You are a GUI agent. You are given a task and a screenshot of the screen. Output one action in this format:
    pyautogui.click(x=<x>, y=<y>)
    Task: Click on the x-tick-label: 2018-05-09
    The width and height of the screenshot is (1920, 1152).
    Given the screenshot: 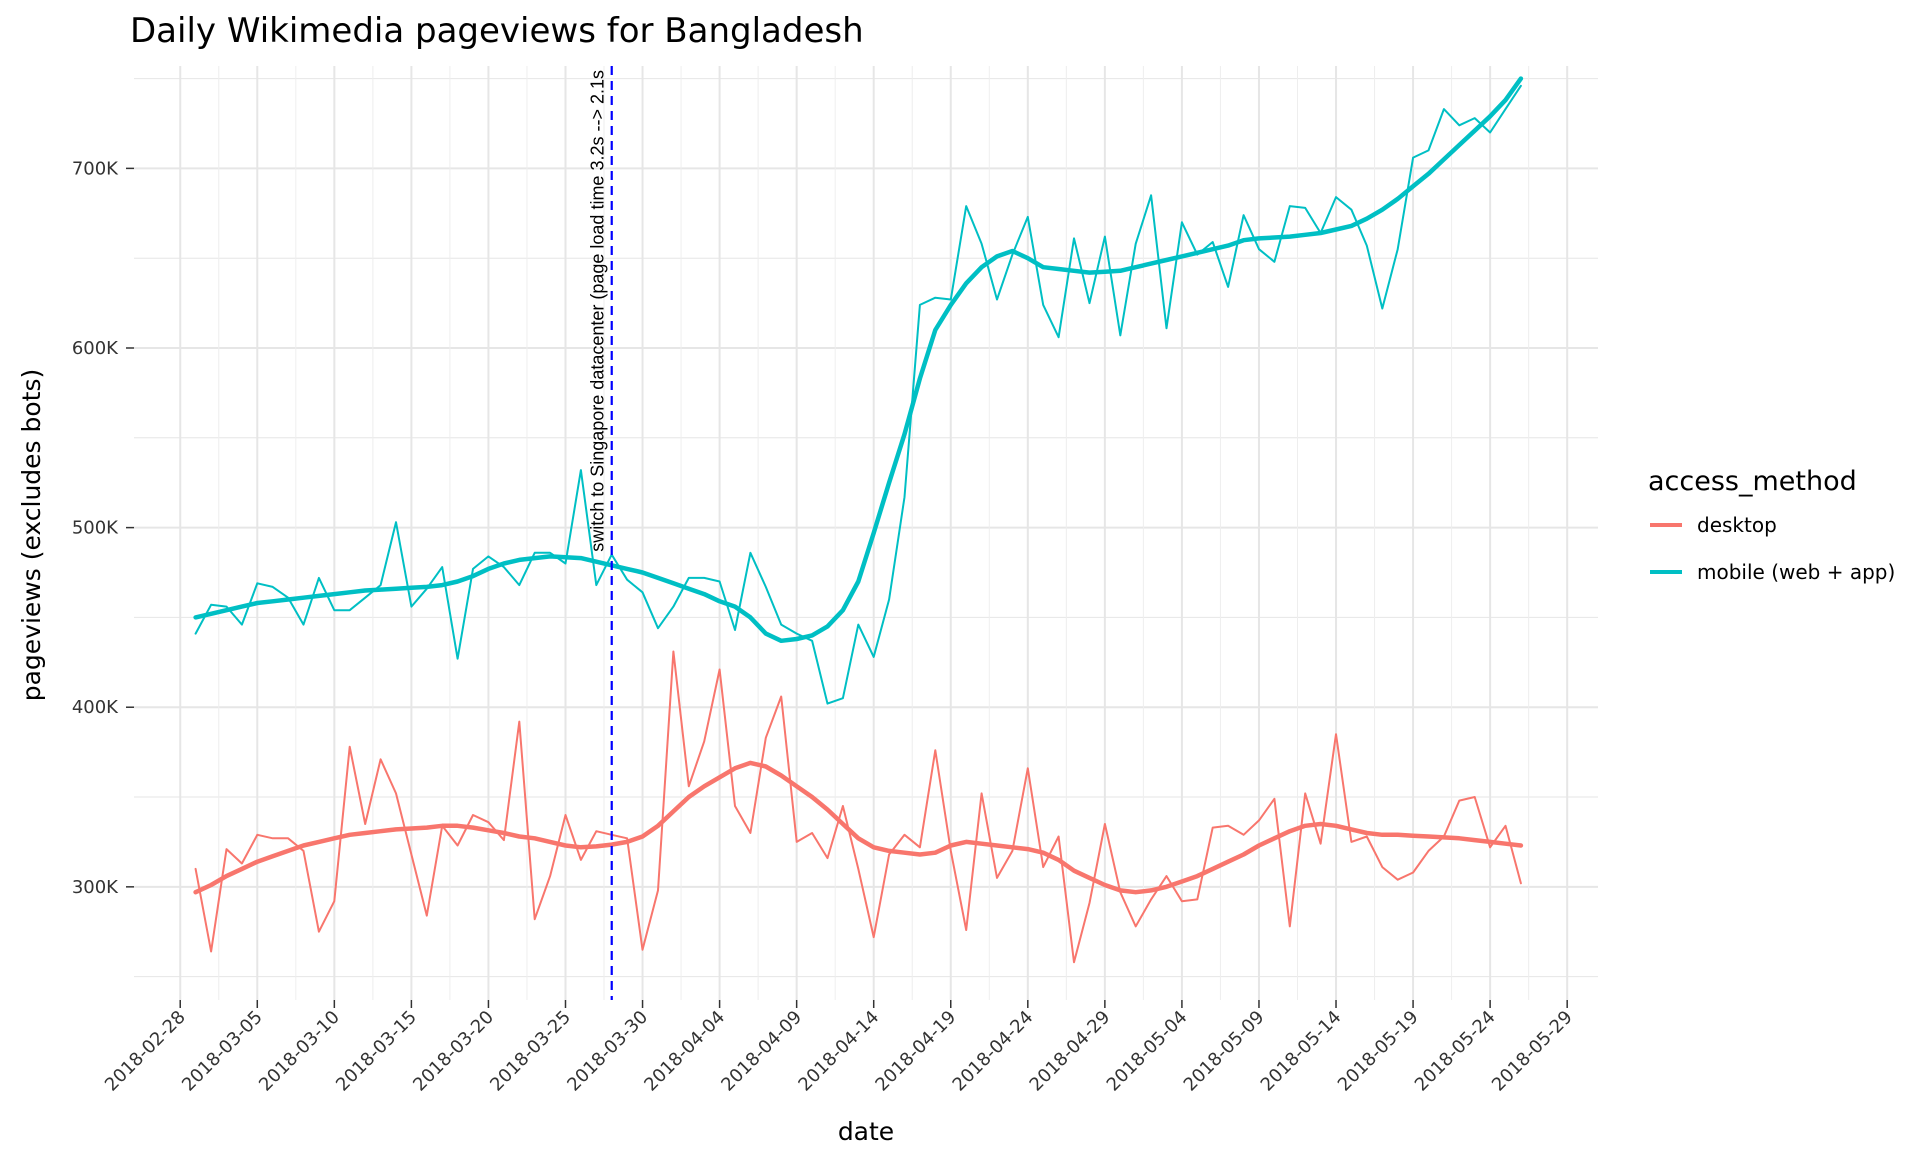 What is the action you would take?
    pyautogui.click(x=1224, y=1051)
    